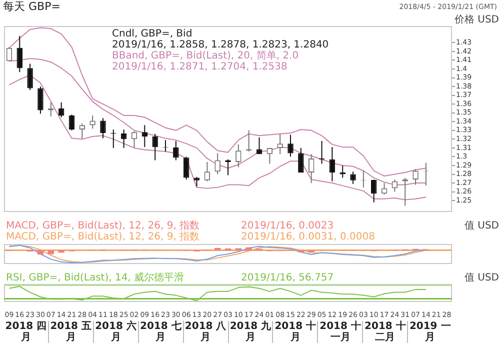 The width and height of the screenshot is (500, 347). I want to click on text: 2018 四月, so click(26, 332).